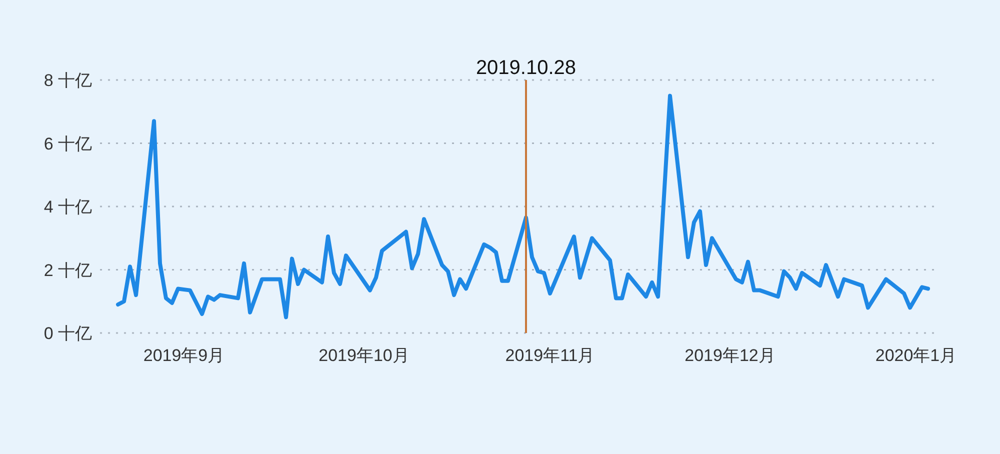 Image resolution: width=1000 pixels, height=454 pixels. Describe the element at coordinates (730, 355) in the screenshot. I see `x-tick-label: 2019年12月` at that location.